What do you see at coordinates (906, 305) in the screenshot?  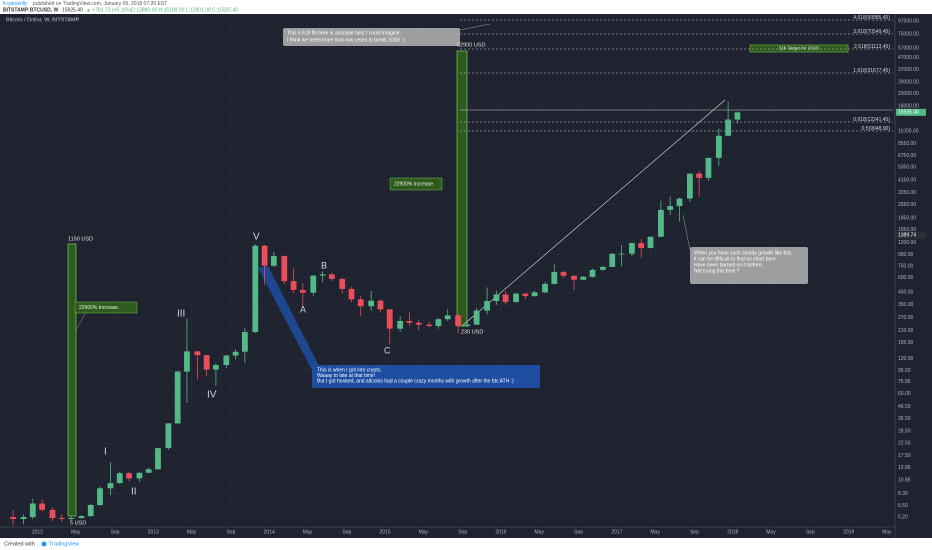 I see `y-tick-label: 350.00` at bounding box center [906, 305].